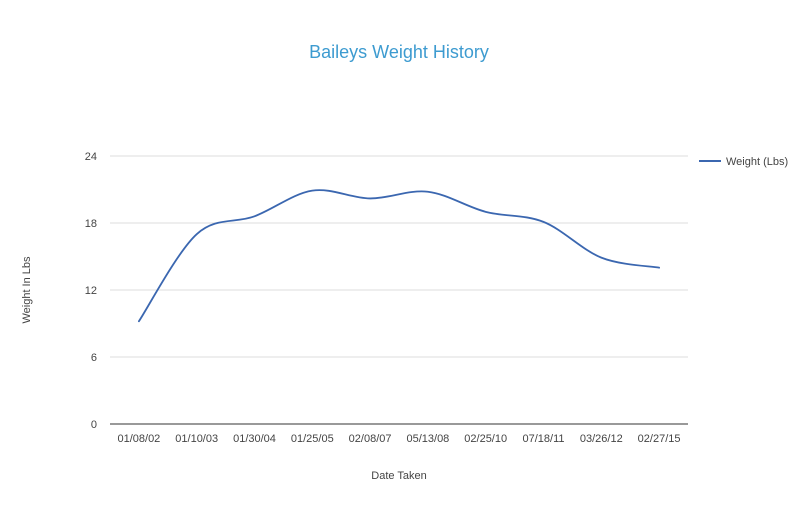 The height and width of the screenshot is (517, 800). Describe the element at coordinates (91, 224) in the screenshot. I see `y-tick-label: 18` at that location.